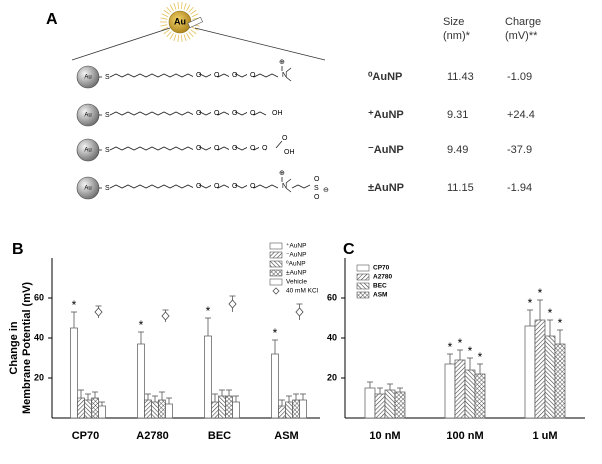 The width and height of the screenshot is (602, 464). I want to click on legend-label: ⁰AuNP, so click(296, 264).